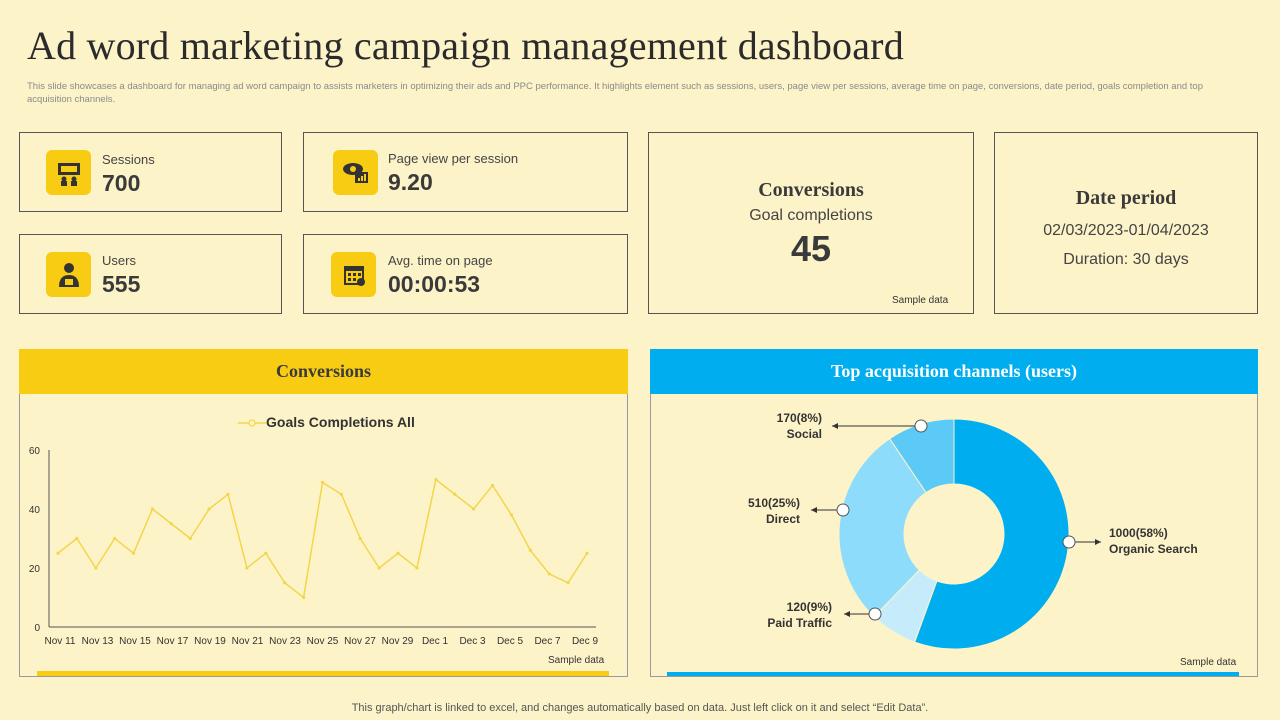 This screenshot has width=1280, height=720. What do you see at coordinates (68, 274) in the screenshot?
I see `user-icon` at bounding box center [68, 274].